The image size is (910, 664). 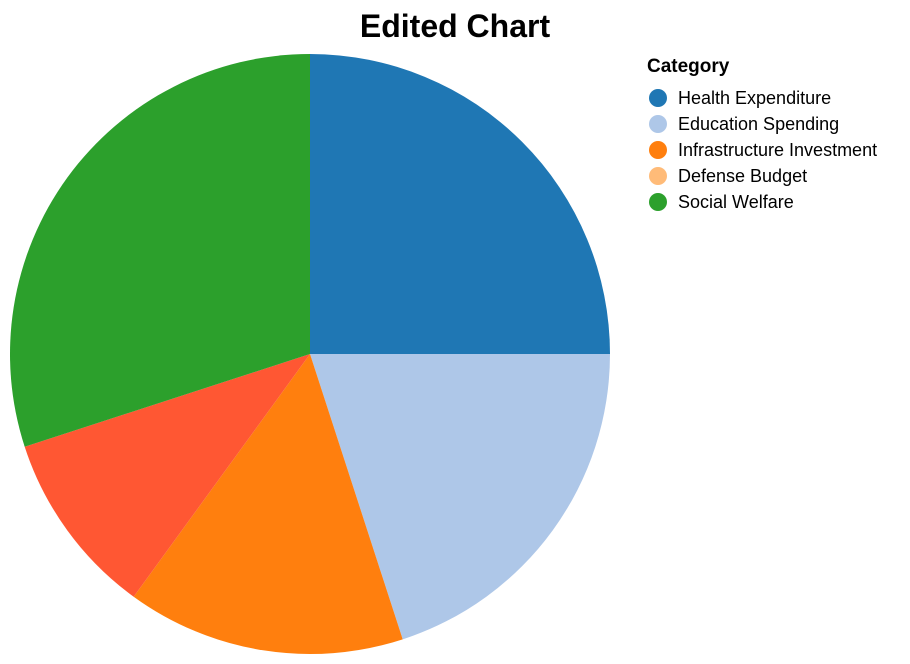 I want to click on legend-swatch-education-spending, so click(x=658, y=124).